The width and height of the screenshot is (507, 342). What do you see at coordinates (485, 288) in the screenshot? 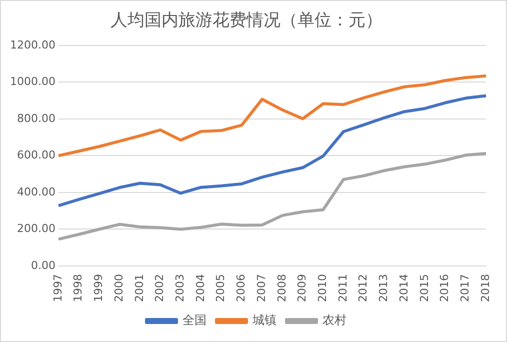
I see `x-tick-label: 2018` at bounding box center [485, 288].